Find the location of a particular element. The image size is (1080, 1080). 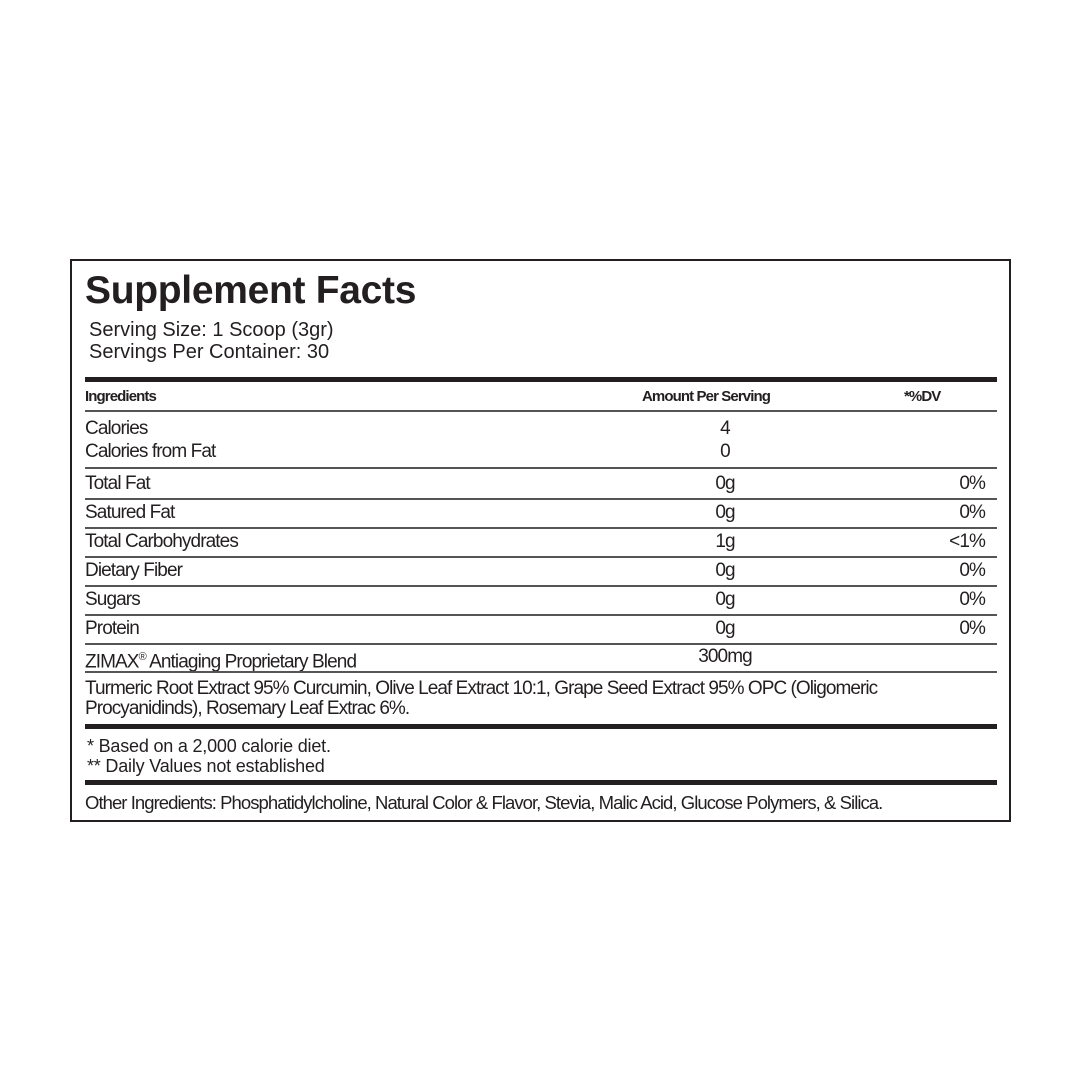

header-dv: *%DV is located at coordinates (922, 396).